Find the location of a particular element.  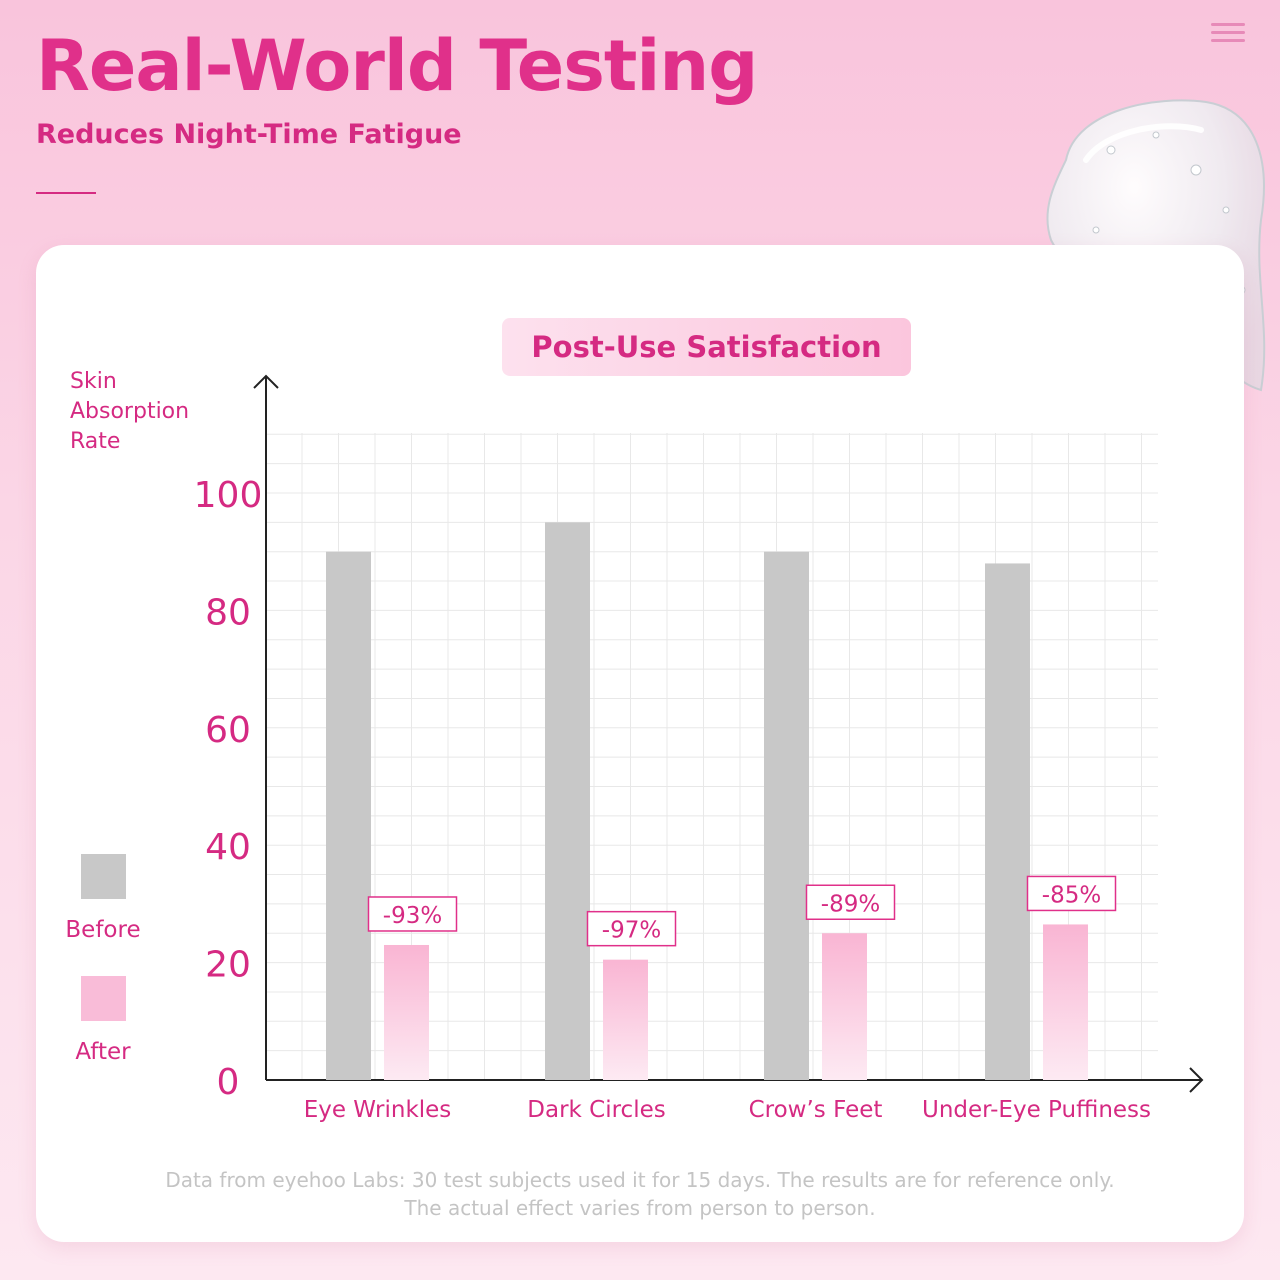

y-tick-label: 40 is located at coordinates (228, 847).